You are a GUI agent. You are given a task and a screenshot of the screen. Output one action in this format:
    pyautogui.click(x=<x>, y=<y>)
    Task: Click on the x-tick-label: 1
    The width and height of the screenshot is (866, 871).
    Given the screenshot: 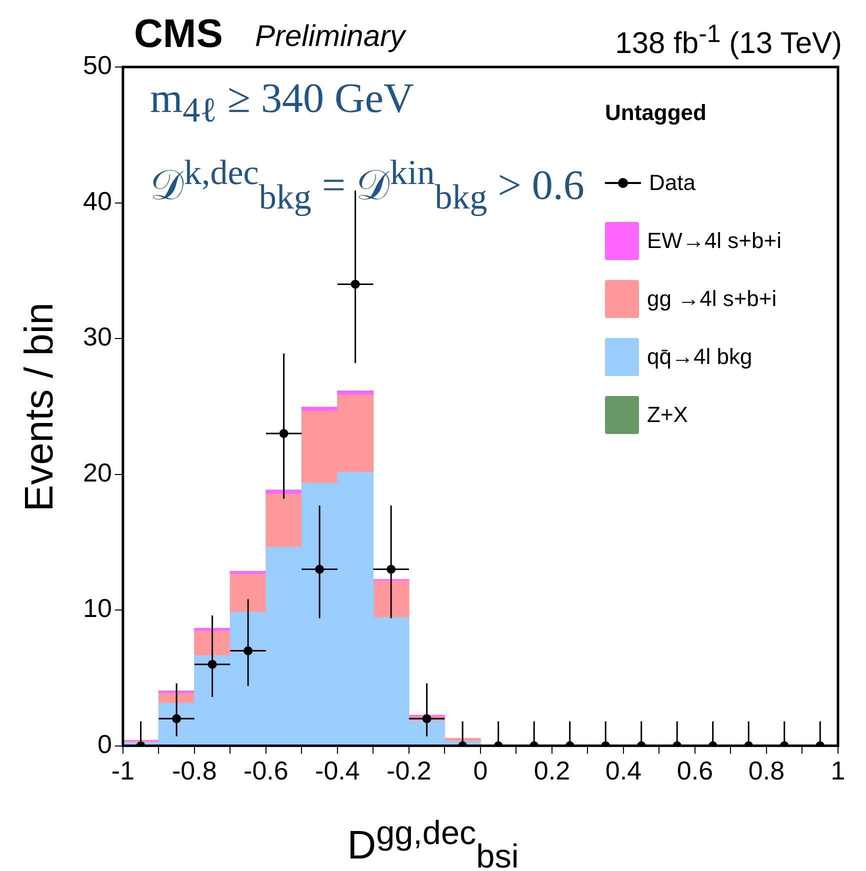 What is the action you would take?
    pyautogui.click(x=838, y=771)
    